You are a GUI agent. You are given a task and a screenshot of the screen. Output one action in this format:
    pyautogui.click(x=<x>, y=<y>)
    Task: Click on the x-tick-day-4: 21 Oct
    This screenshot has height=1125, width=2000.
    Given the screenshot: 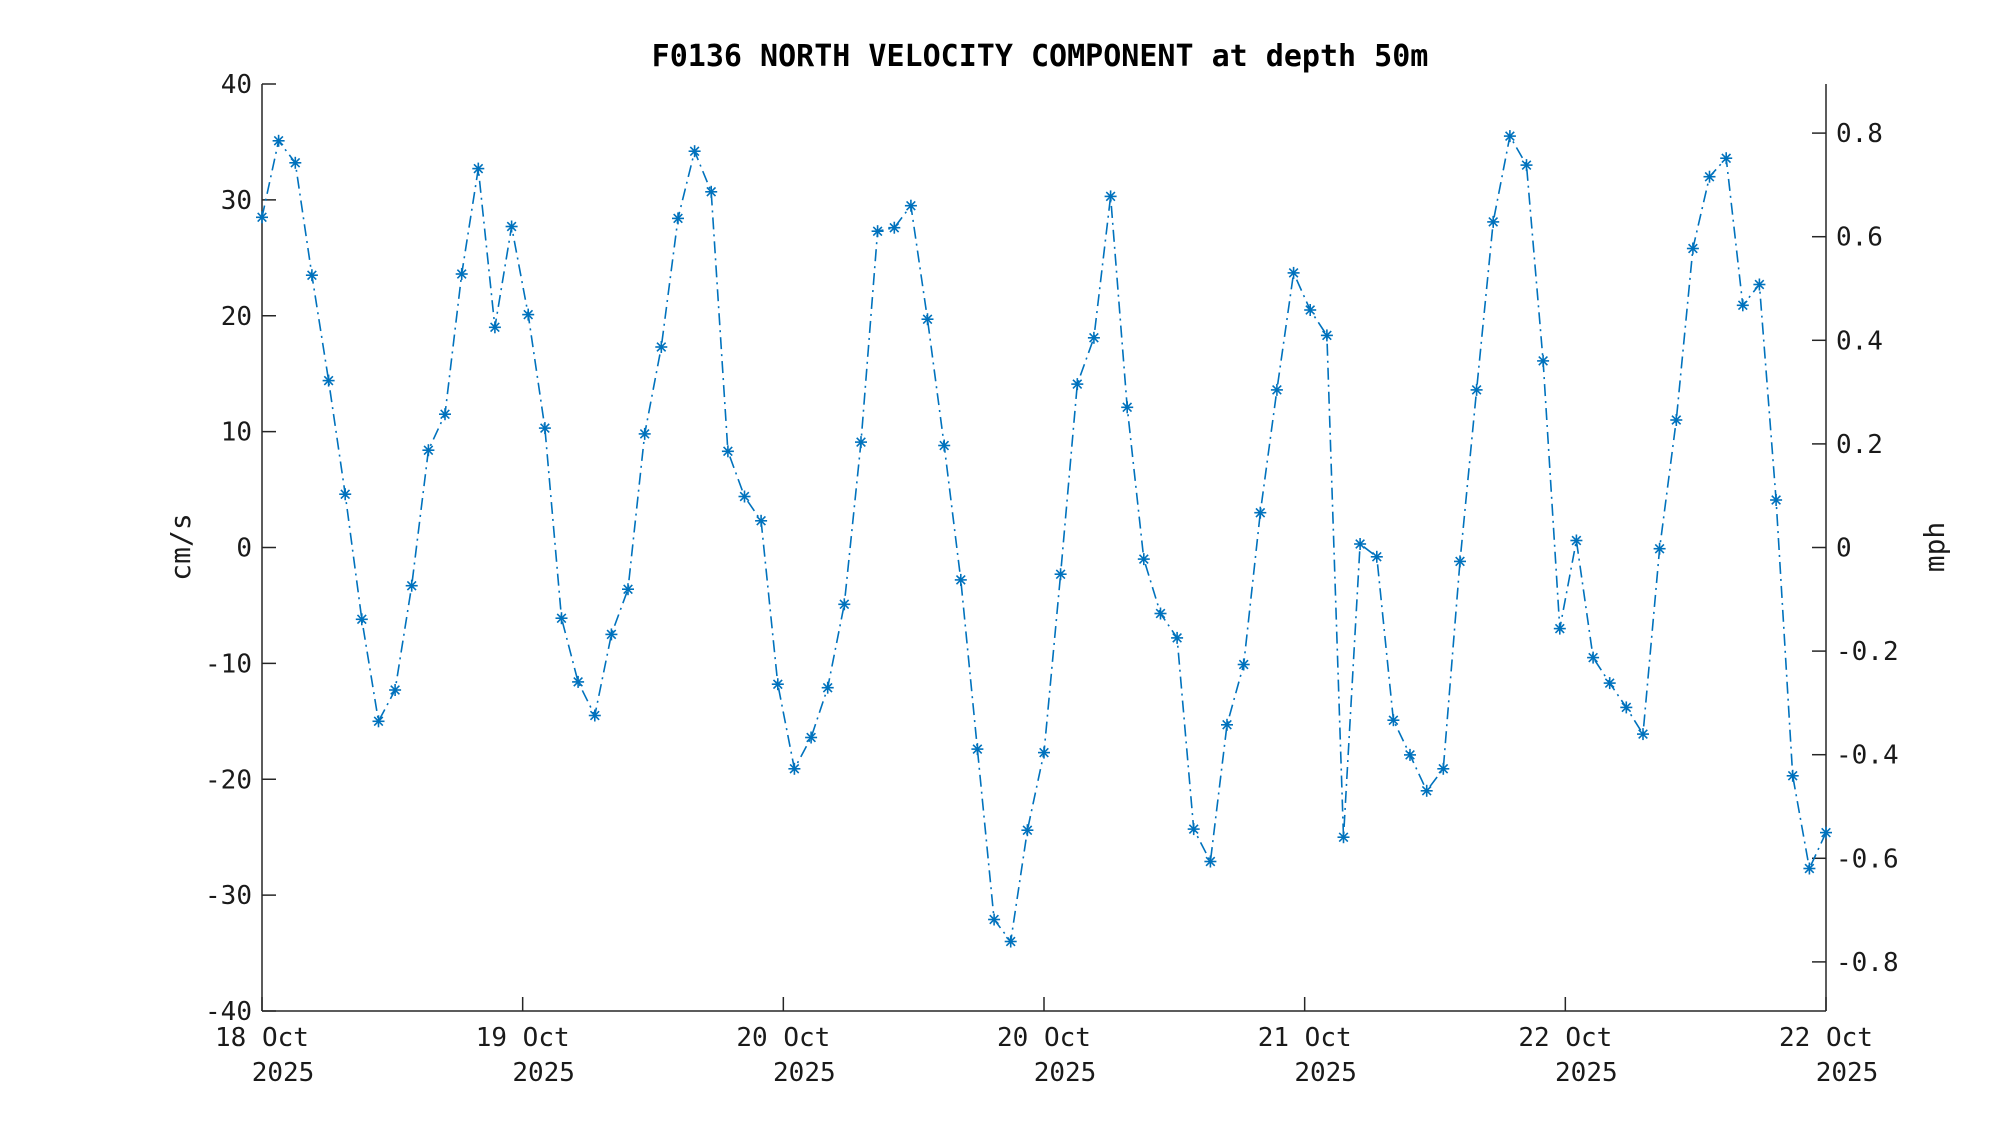 What is the action you would take?
    pyautogui.click(x=1305, y=1038)
    